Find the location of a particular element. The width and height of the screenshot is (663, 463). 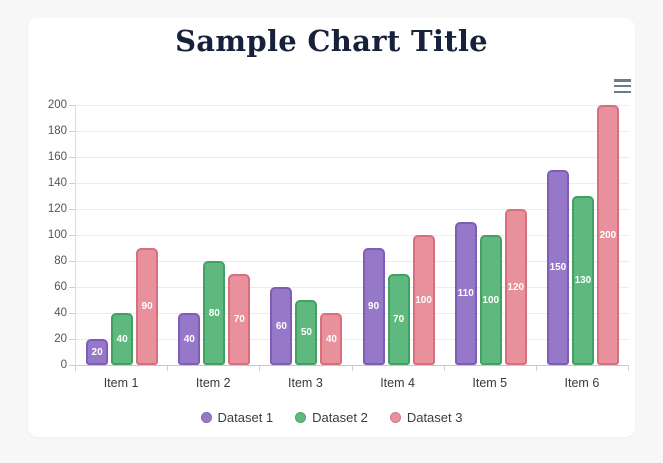

legend-label: Dataset 2 is located at coordinates (340, 417).